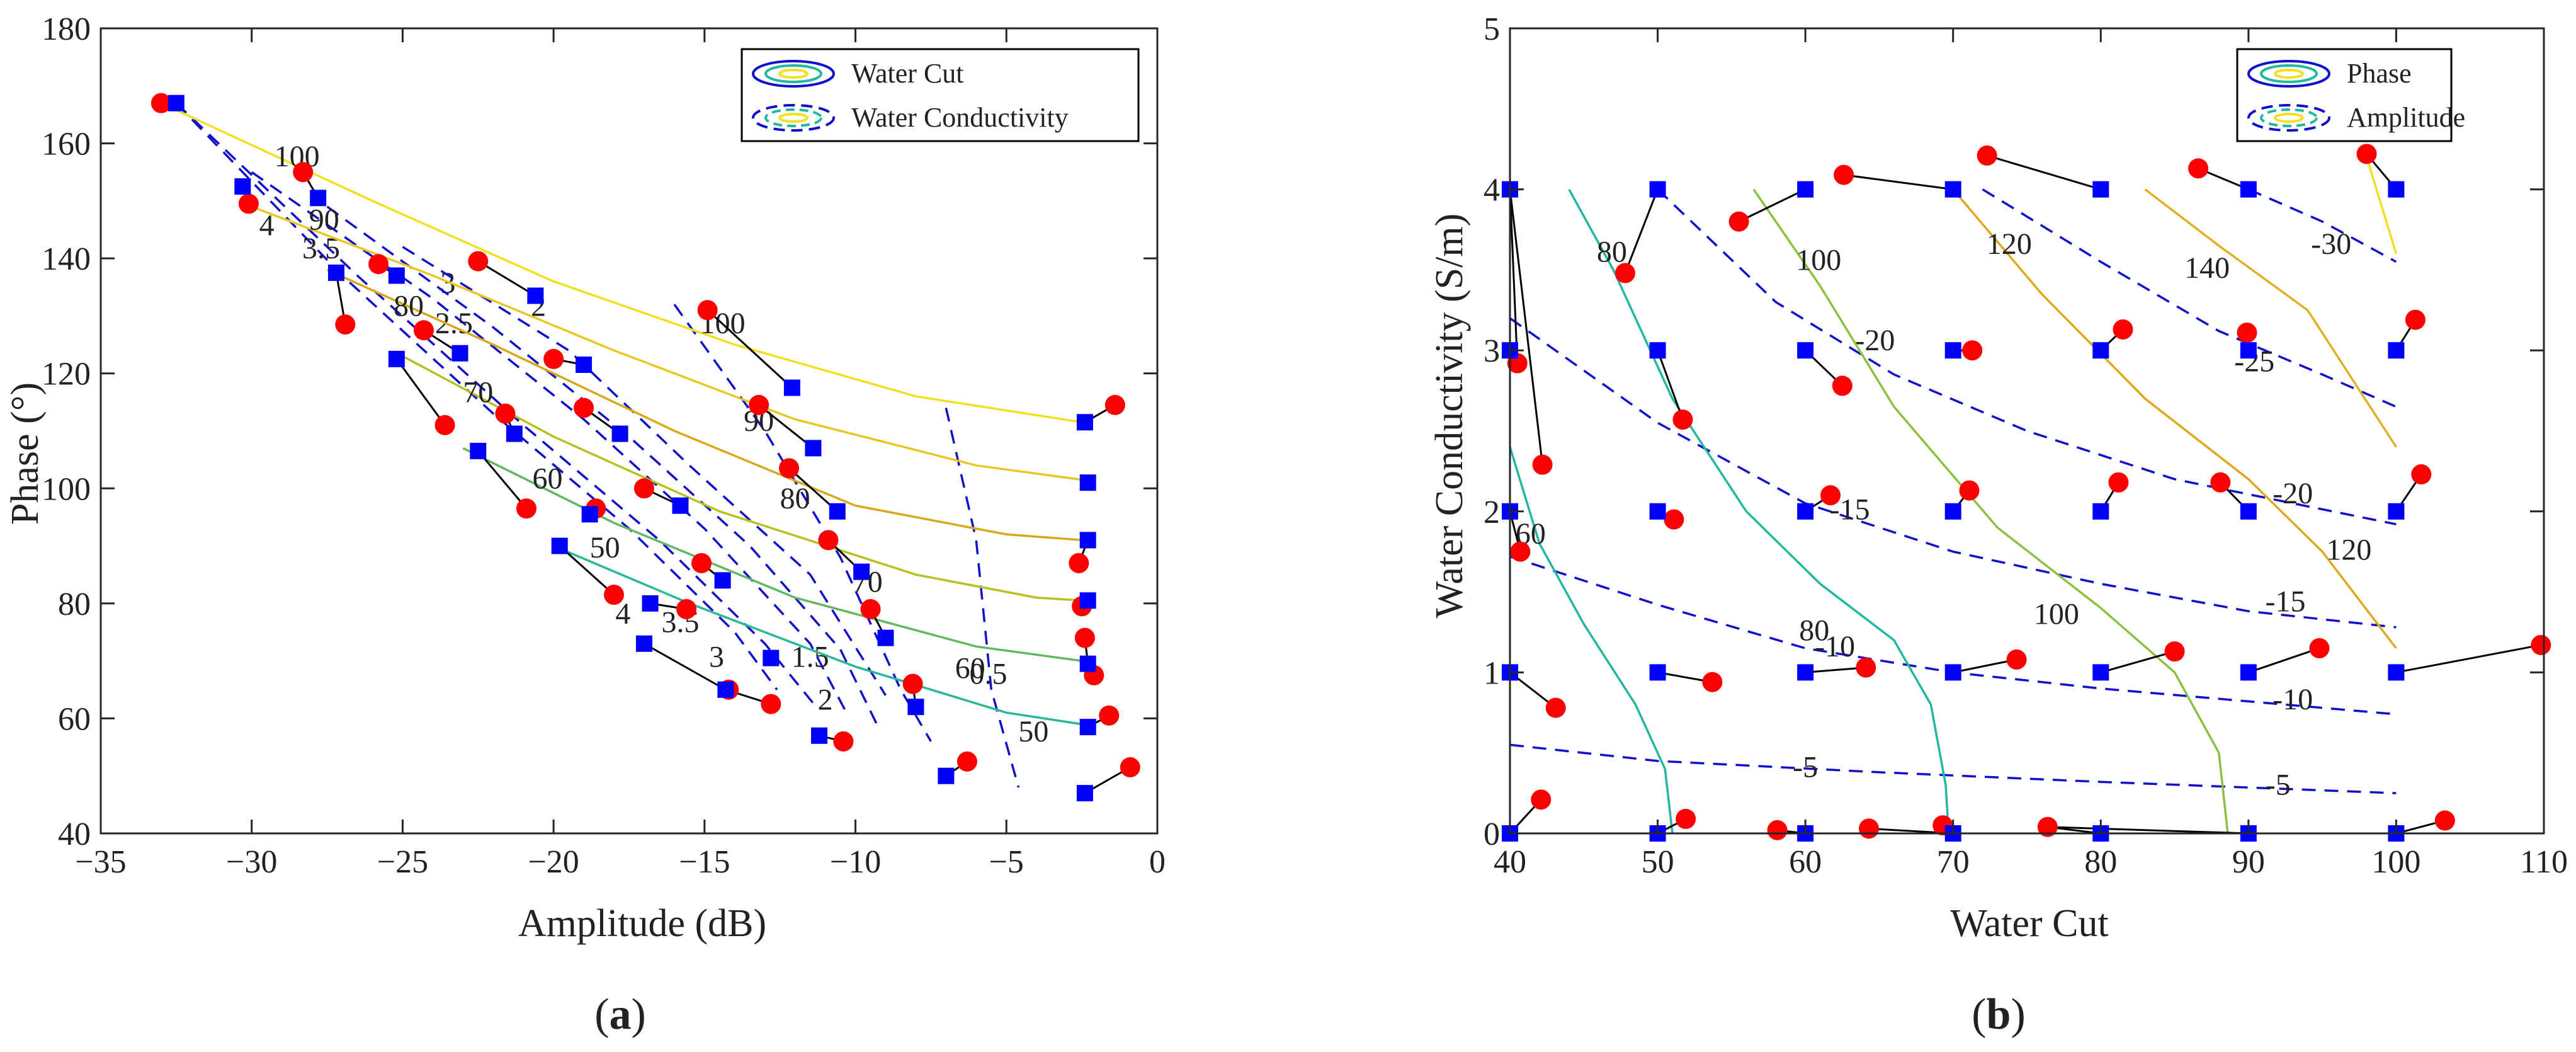 This screenshot has width=2576, height=1052. What do you see at coordinates (66, 145) in the screenshot?
I see `y-tick-label: 160` at bounding box center [66, 145].